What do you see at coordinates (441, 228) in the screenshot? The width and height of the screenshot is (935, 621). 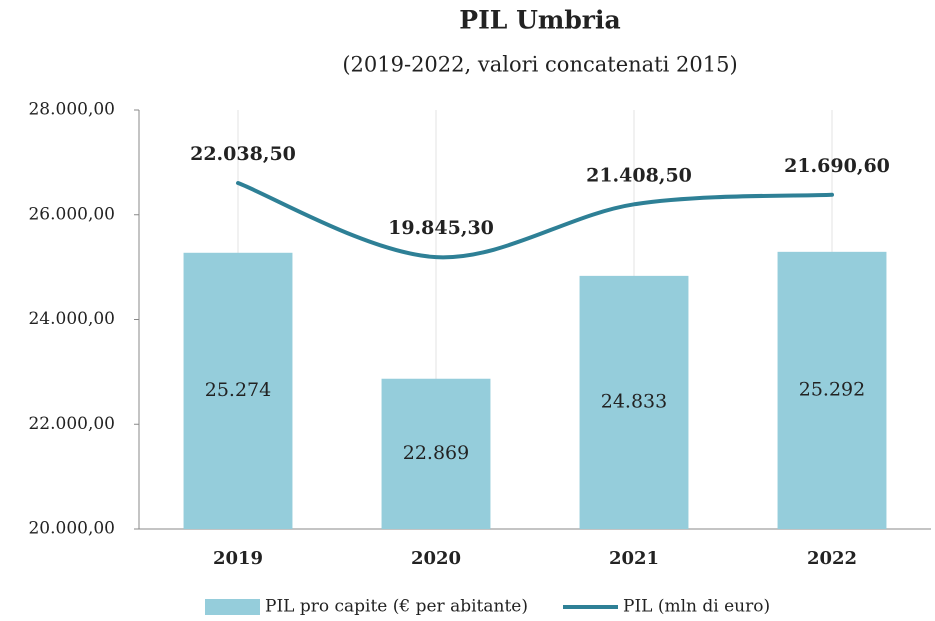 I see `line-value-label: 19.845,30` at bounding box center [441, 228].